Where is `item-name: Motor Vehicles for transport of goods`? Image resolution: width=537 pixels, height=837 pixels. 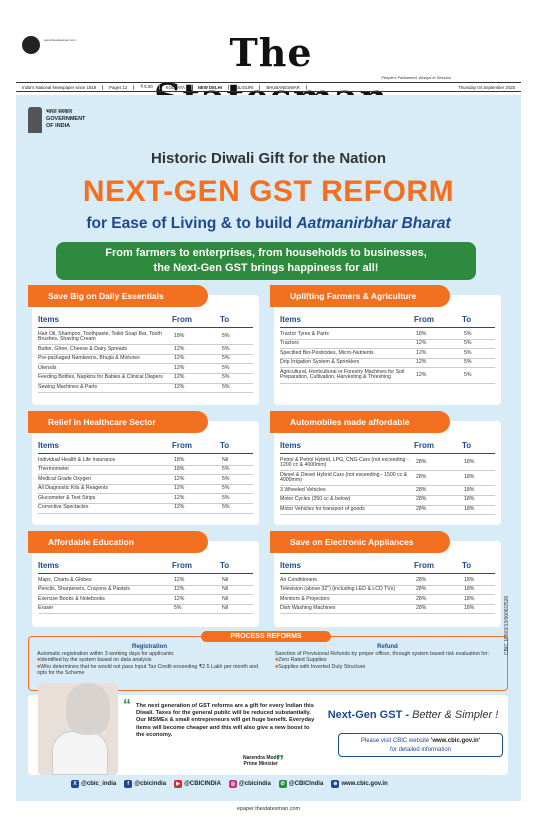 item-name: Motor Vehicles for transport of goods is located at coordinates (322, 509).